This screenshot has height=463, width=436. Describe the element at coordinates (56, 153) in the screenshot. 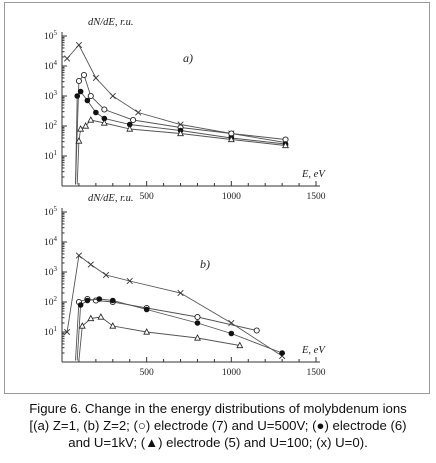

I see `panel-a-y-tick-exponent: 1` at that location.